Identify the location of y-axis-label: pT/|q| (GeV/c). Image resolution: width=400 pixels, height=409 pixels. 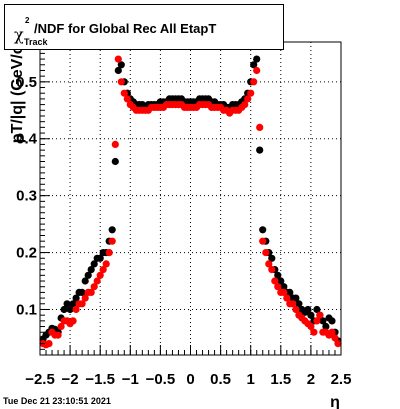
(17, 91).